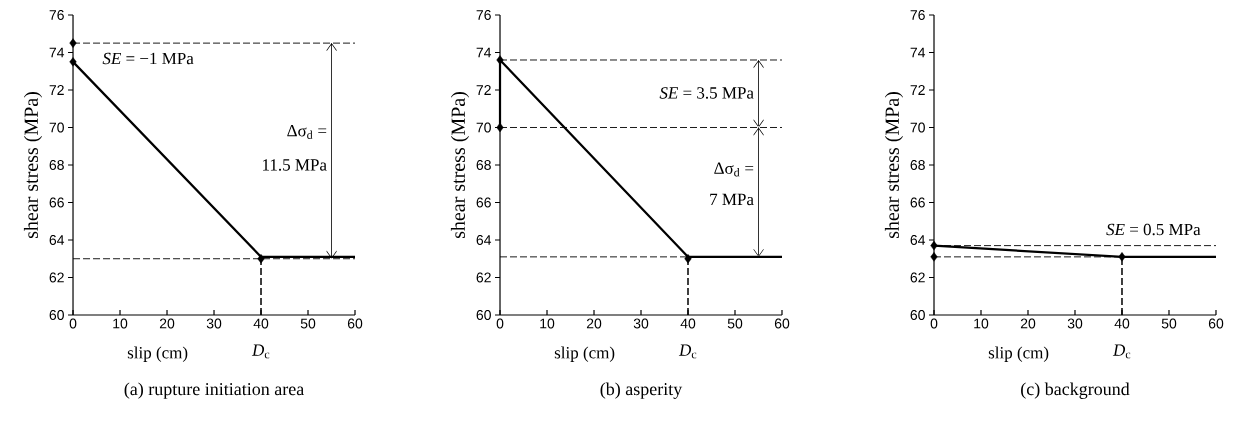 Image resolution: width=1236 pixels, height=436 pixels. What do you see at coordinates (1075, 390) in the screenshot?
I see `text: (c) background` at bounding box center [1075, 390].